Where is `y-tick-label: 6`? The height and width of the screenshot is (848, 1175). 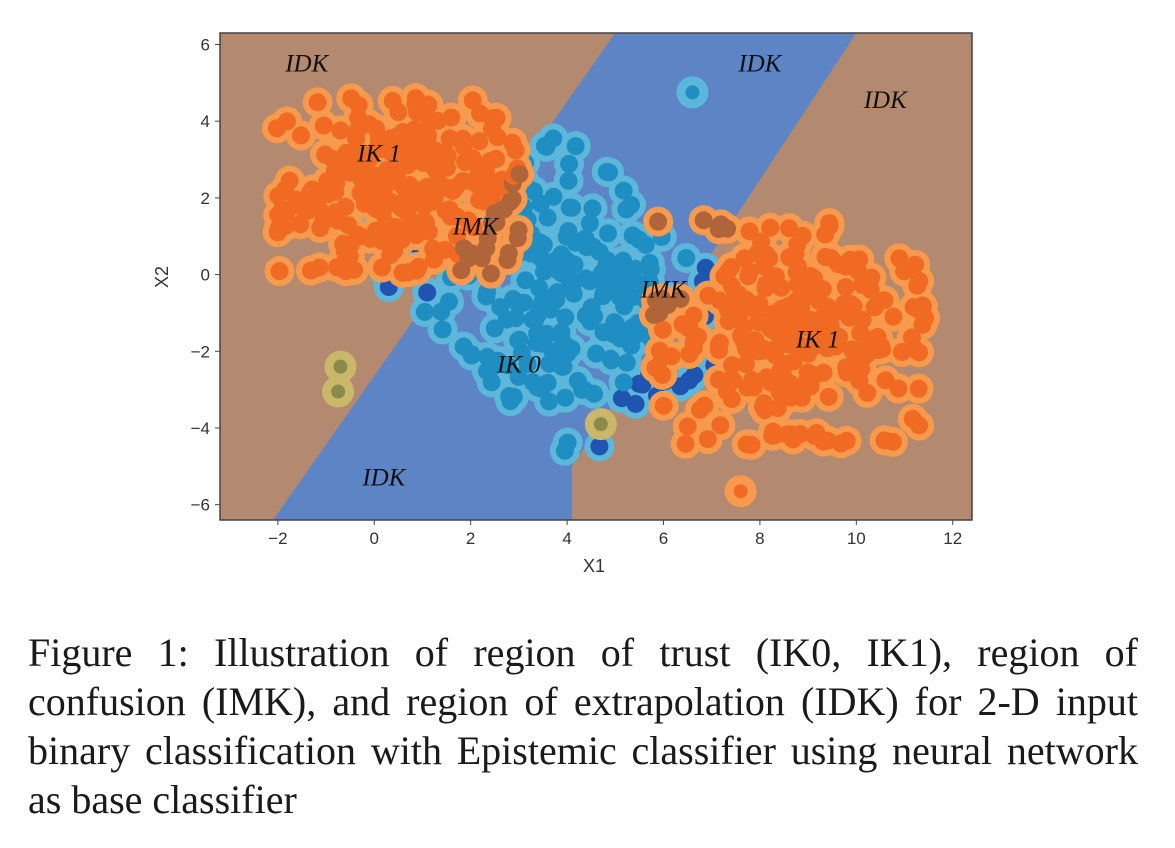
y-tick-label: 6 is located at coordinates (205, 45).